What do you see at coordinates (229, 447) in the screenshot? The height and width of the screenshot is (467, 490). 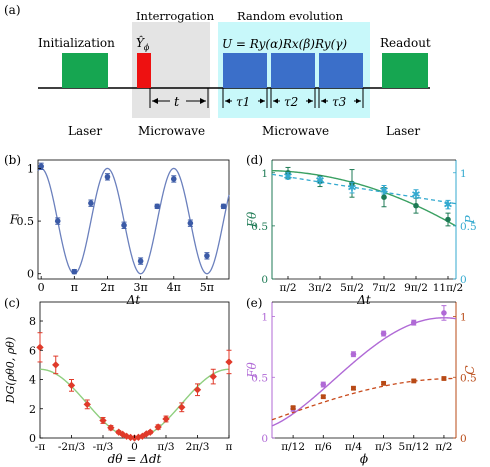 I see `x-tick-label-6: π` at bounding box center [229, 447].